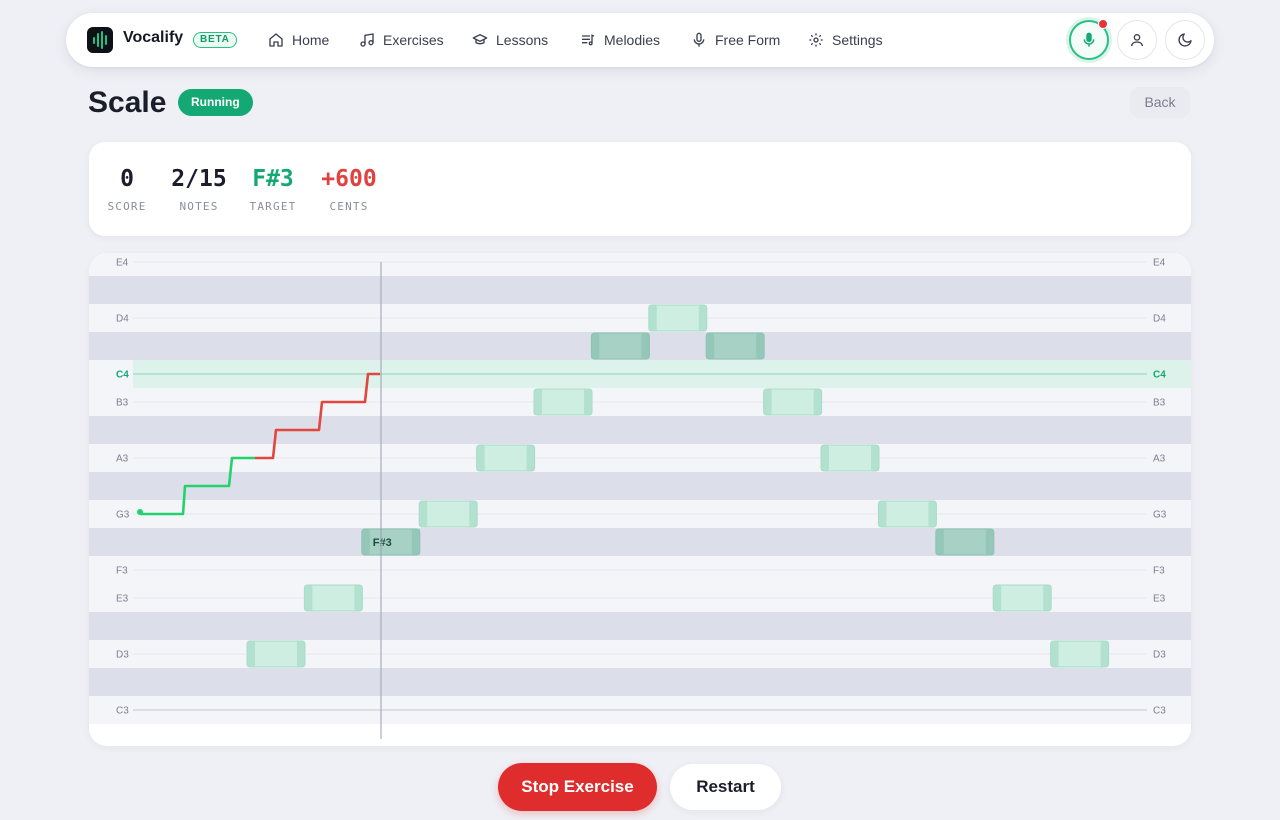 This screenshot has width=1280, height=820. I want to click on notes-value: 2/15, so click(199, 179).